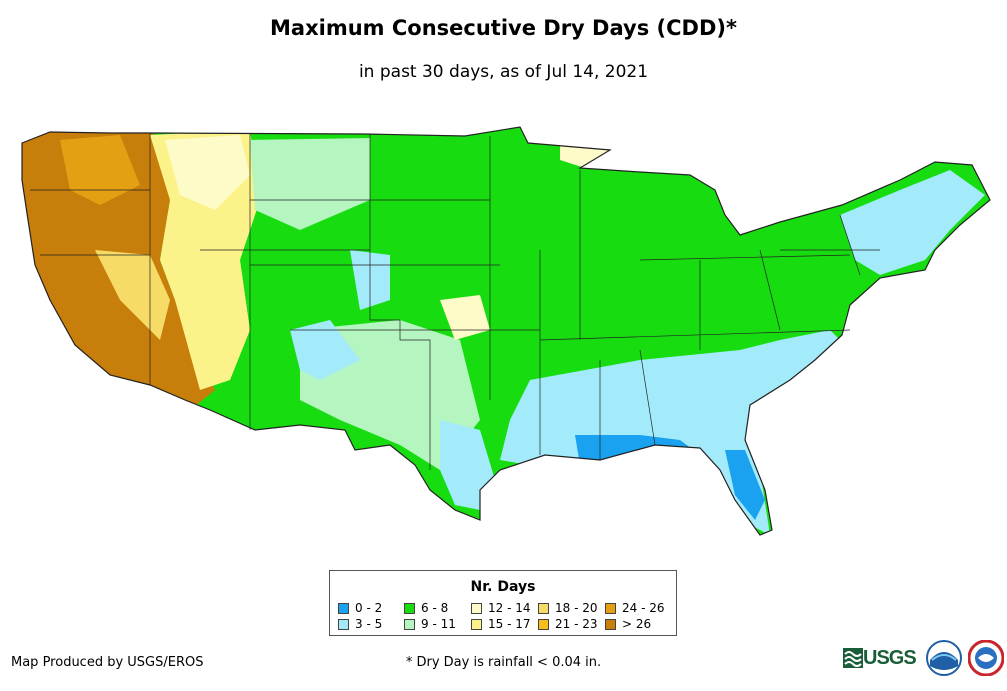 The image size is (1007, 691). Describe the element at coordinates (503, 662) in the screenshot. I see `footnote-text: * Dry Day is rainfall < 0.04 in.` at that location.